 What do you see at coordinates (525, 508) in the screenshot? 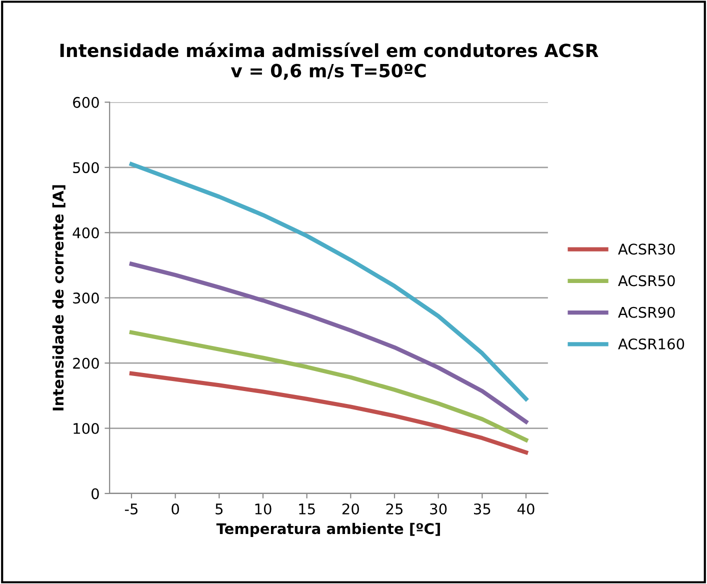
I see `x-tick-label: 40` at bounding box center [525, 508].